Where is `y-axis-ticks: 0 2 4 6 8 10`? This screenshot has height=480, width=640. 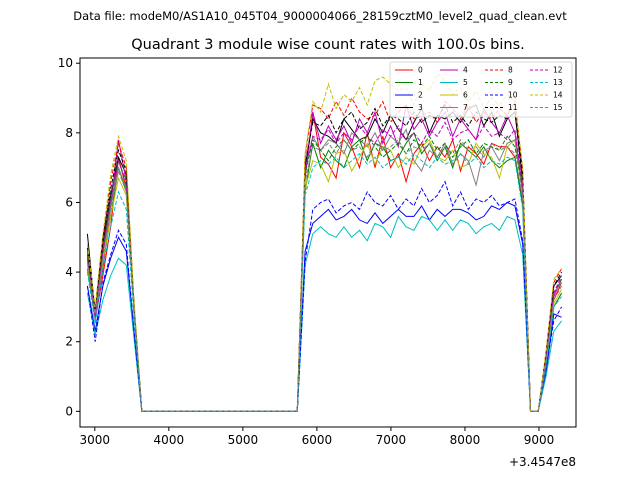 y-axis-ticks: 0 2 4 6 8 10 is located at coordinates (69, 237).